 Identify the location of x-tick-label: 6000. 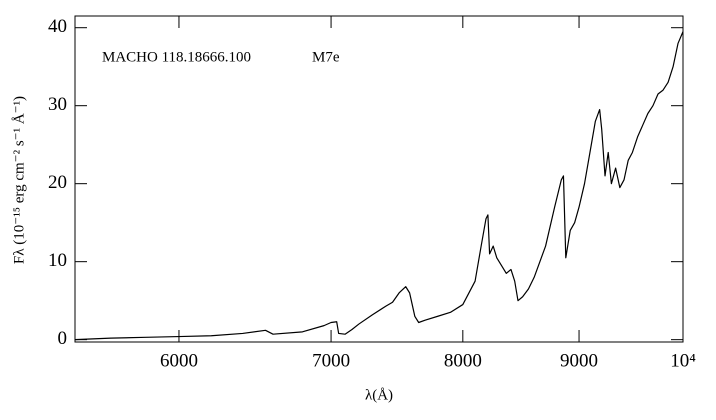
(179, 360).